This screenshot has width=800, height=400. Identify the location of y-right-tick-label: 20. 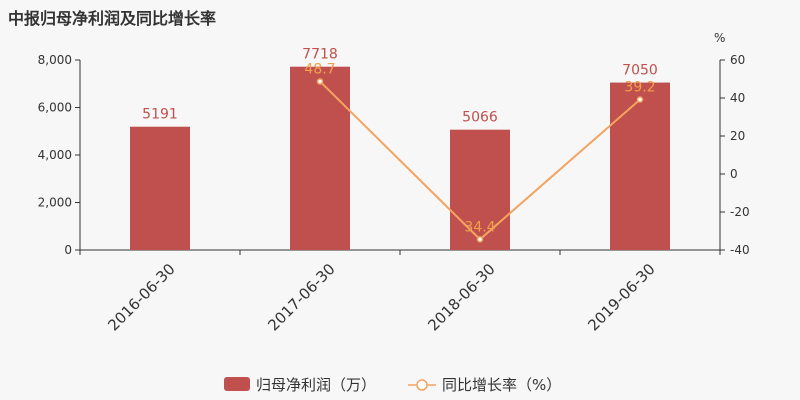
(737, 136).